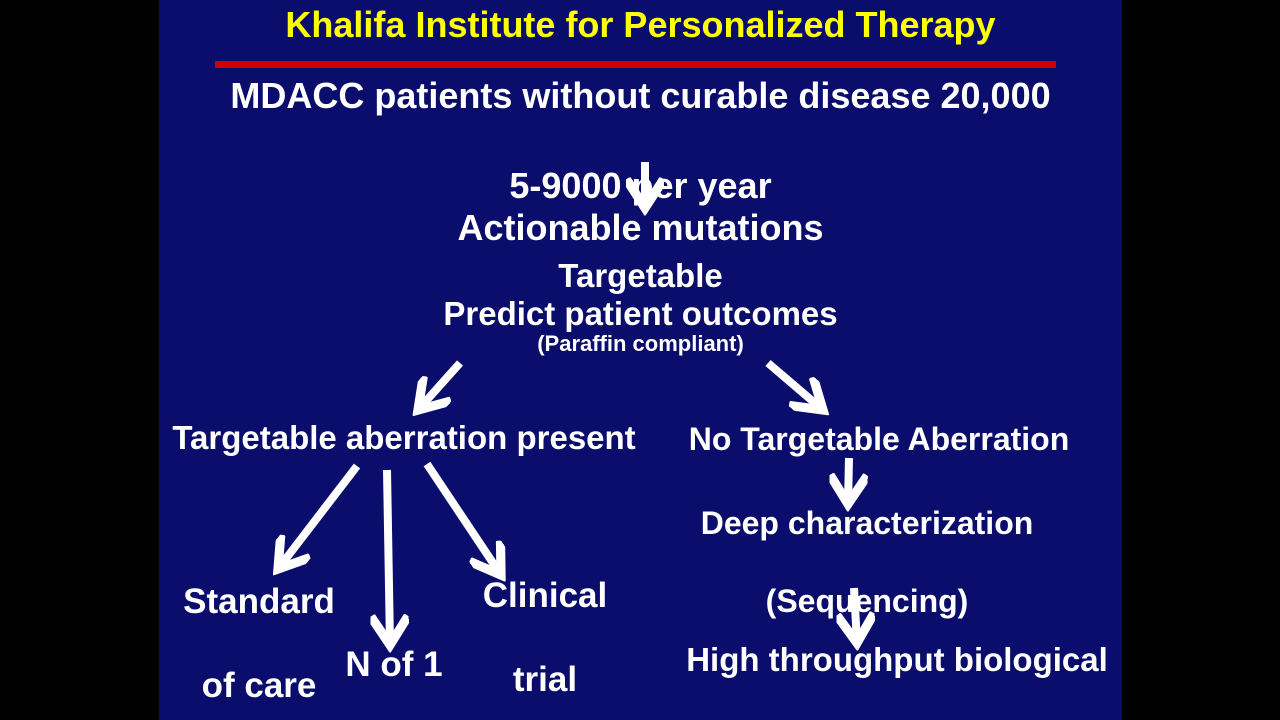 This screenshot has height=720, width=1280. Describe the element at coordinates (640, 313) in the screenshot. I see `predict-outcomes-label: Predict patient outcomes` at that location.